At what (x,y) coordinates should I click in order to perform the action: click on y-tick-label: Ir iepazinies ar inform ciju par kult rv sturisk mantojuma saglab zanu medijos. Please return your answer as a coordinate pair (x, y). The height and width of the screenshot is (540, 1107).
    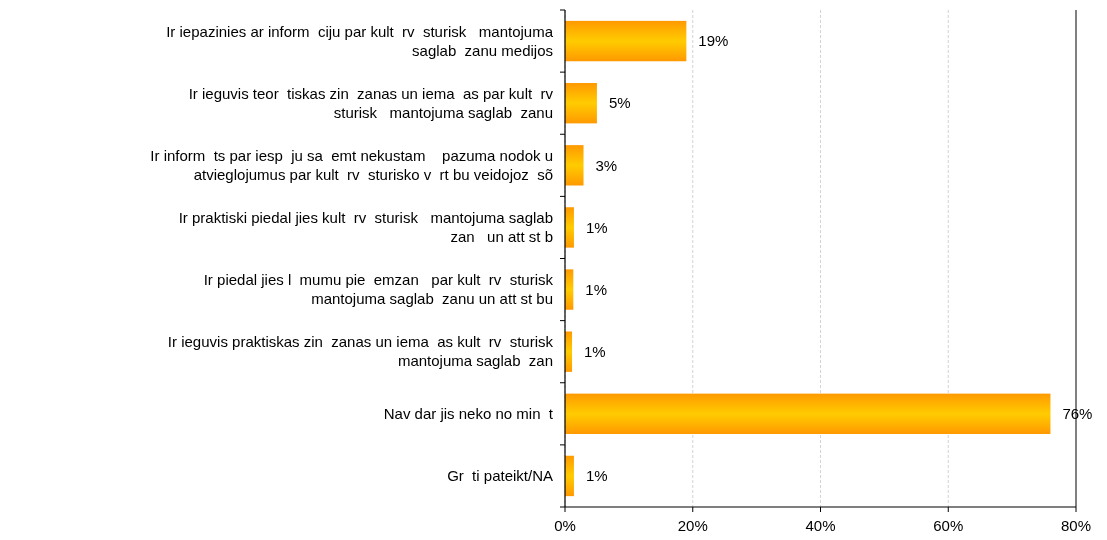
    Looking at the image, I should click on (360, 40).